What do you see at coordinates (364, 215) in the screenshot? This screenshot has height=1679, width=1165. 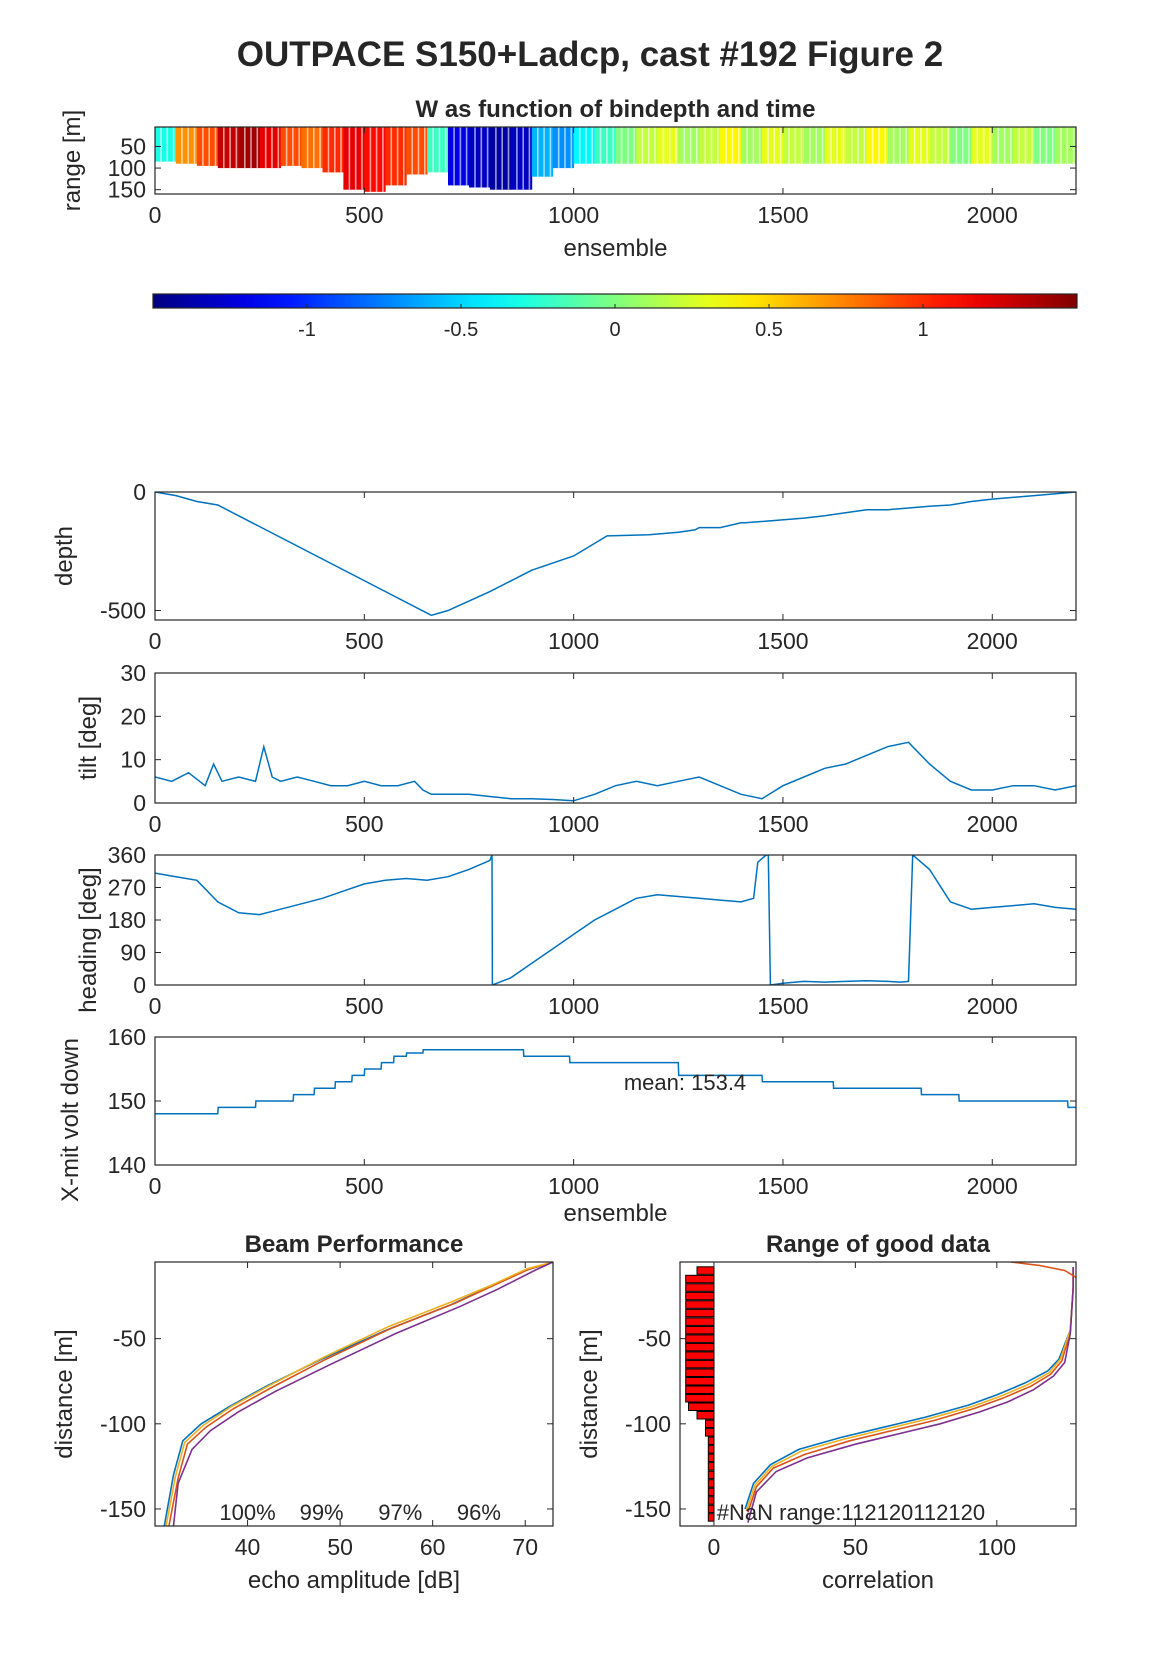 I see `w-image-xtick-label: 500` at bounding box center [364, 215].